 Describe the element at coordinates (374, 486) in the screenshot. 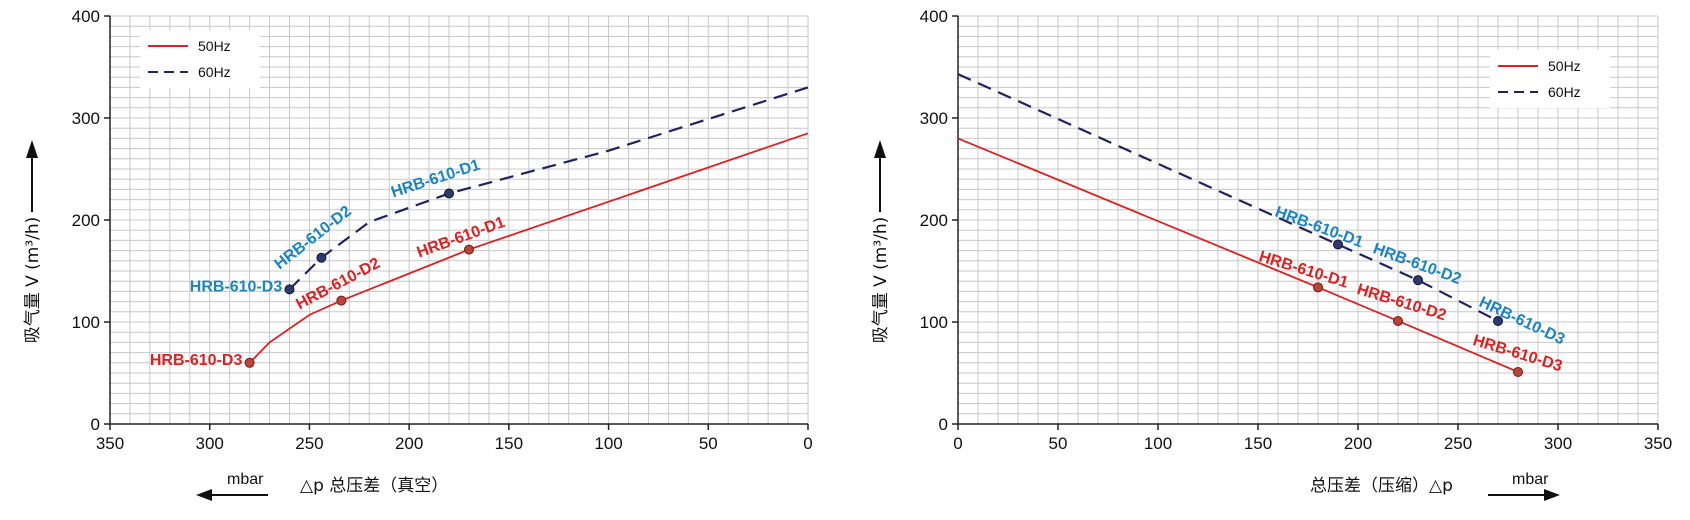

I see `x-axis-label: △p 总压差（真空）` at that location.